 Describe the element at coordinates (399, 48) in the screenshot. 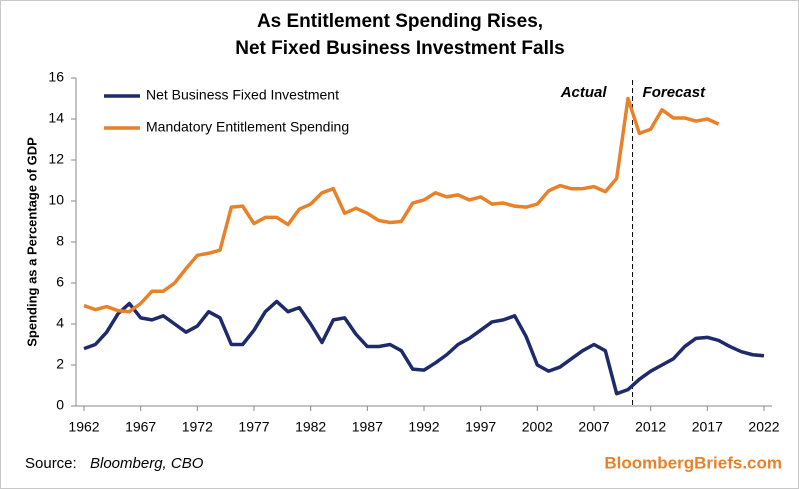

I see `chart-title: Net Fixed Business Investment Falls` at that location.